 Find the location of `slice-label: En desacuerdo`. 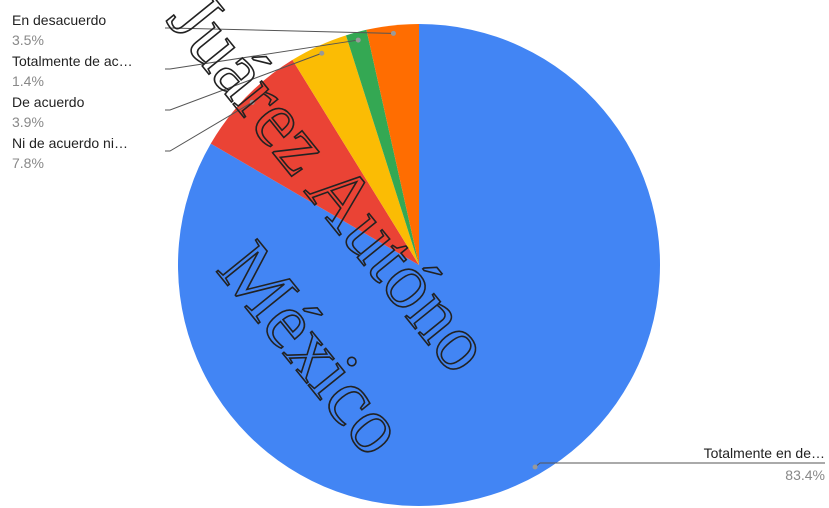

slice-label: En desacuerdo is located at coordinates (59, 20).